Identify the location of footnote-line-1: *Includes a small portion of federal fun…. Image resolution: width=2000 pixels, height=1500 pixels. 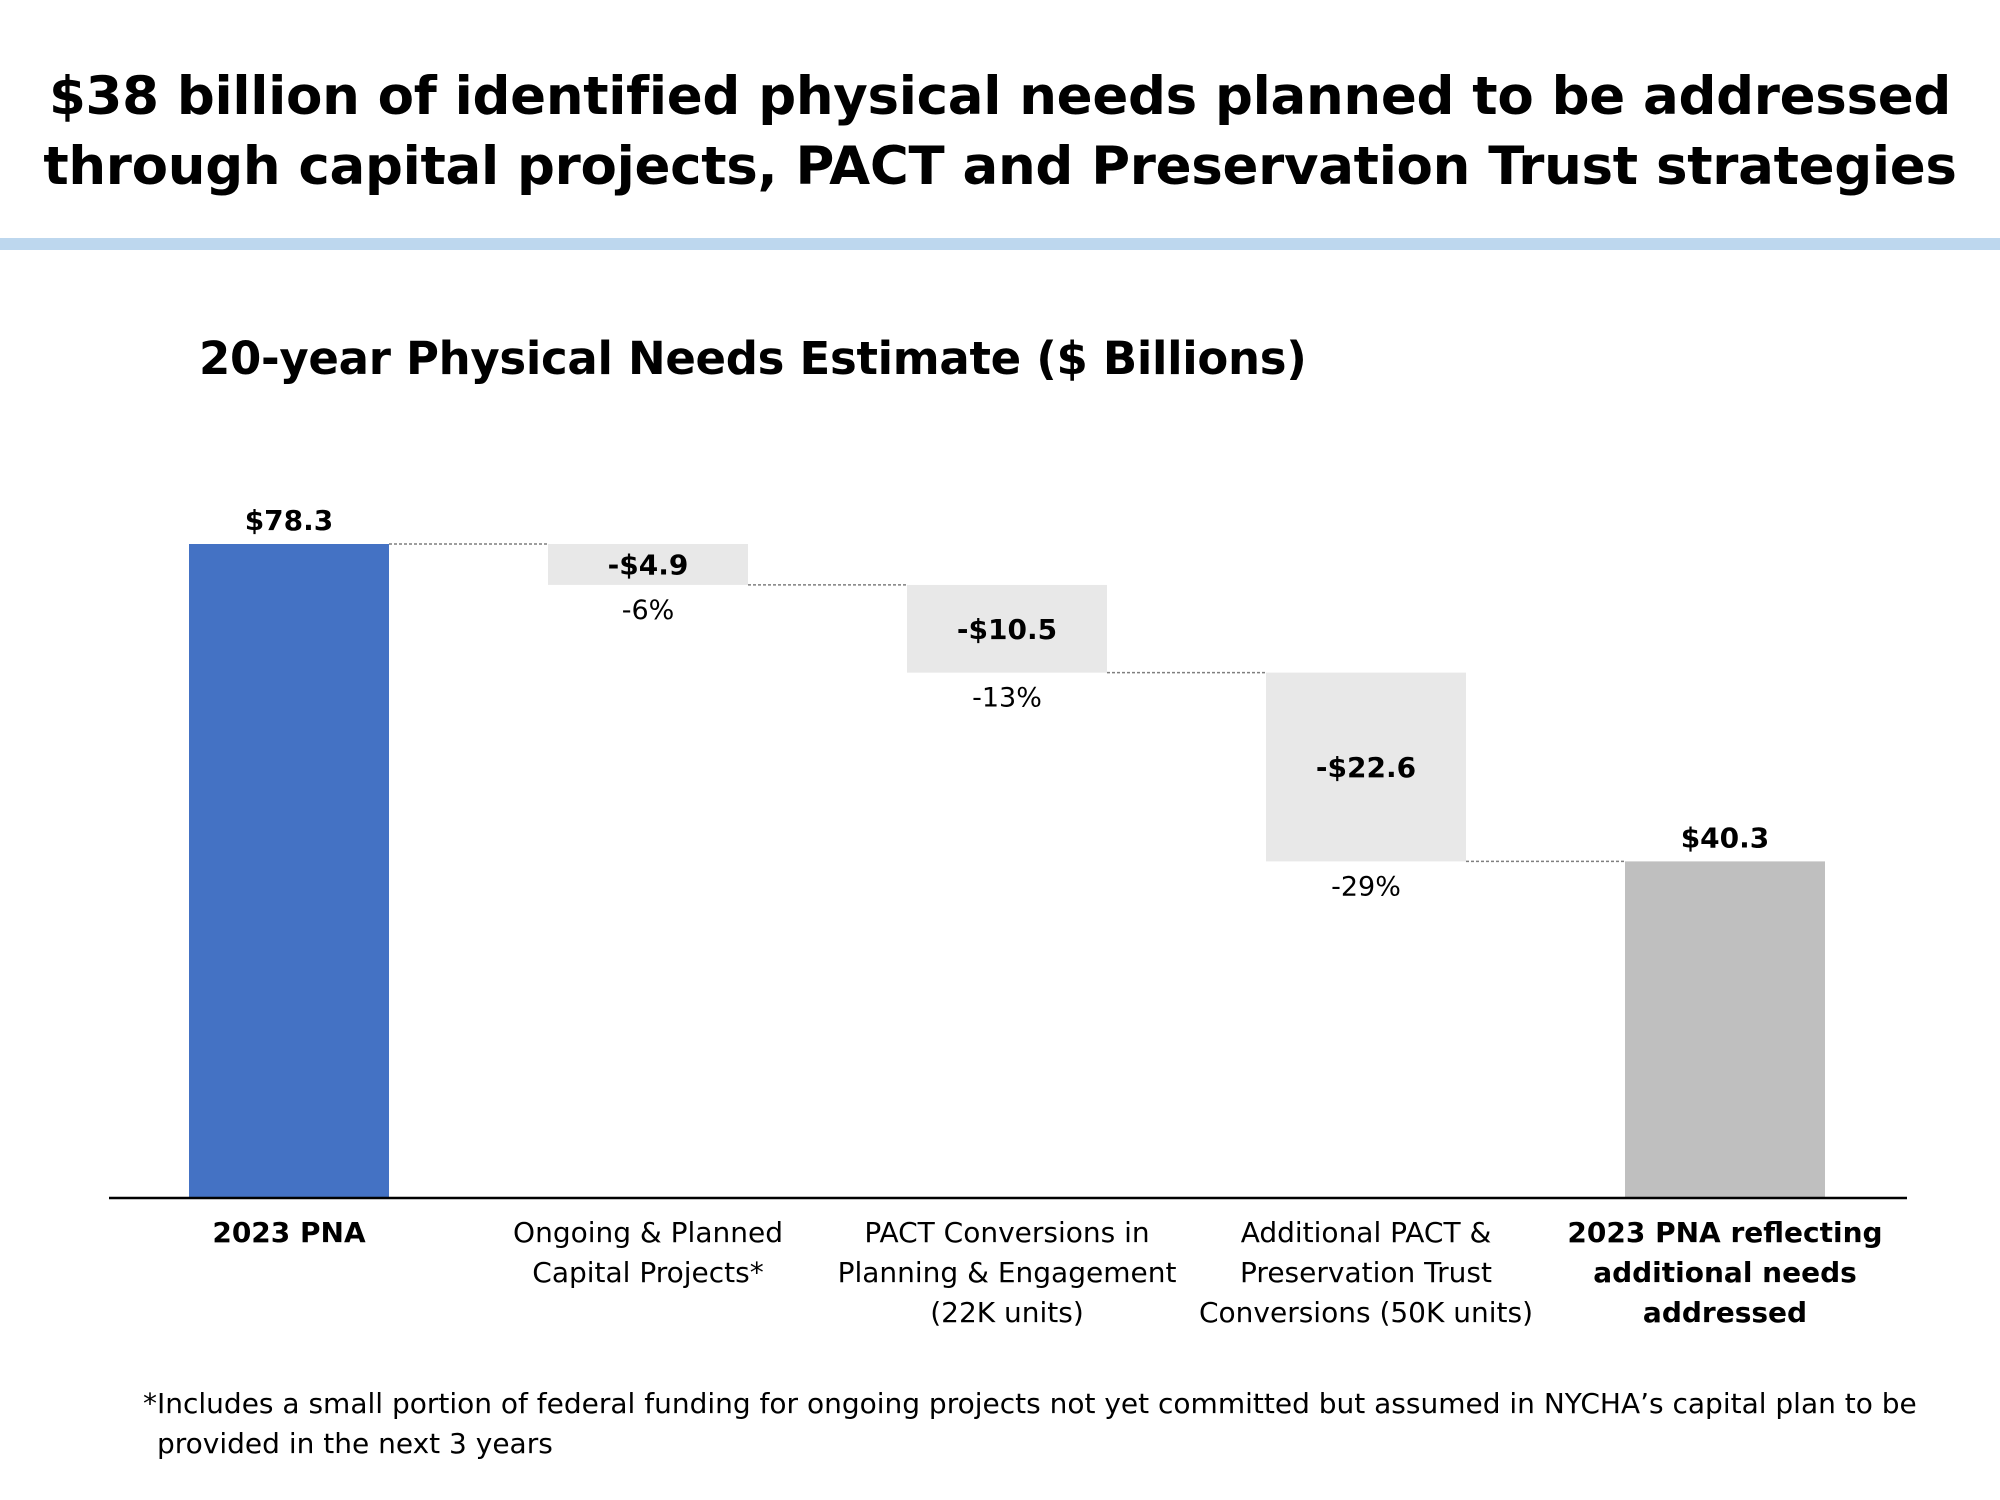
(1030, 1403).